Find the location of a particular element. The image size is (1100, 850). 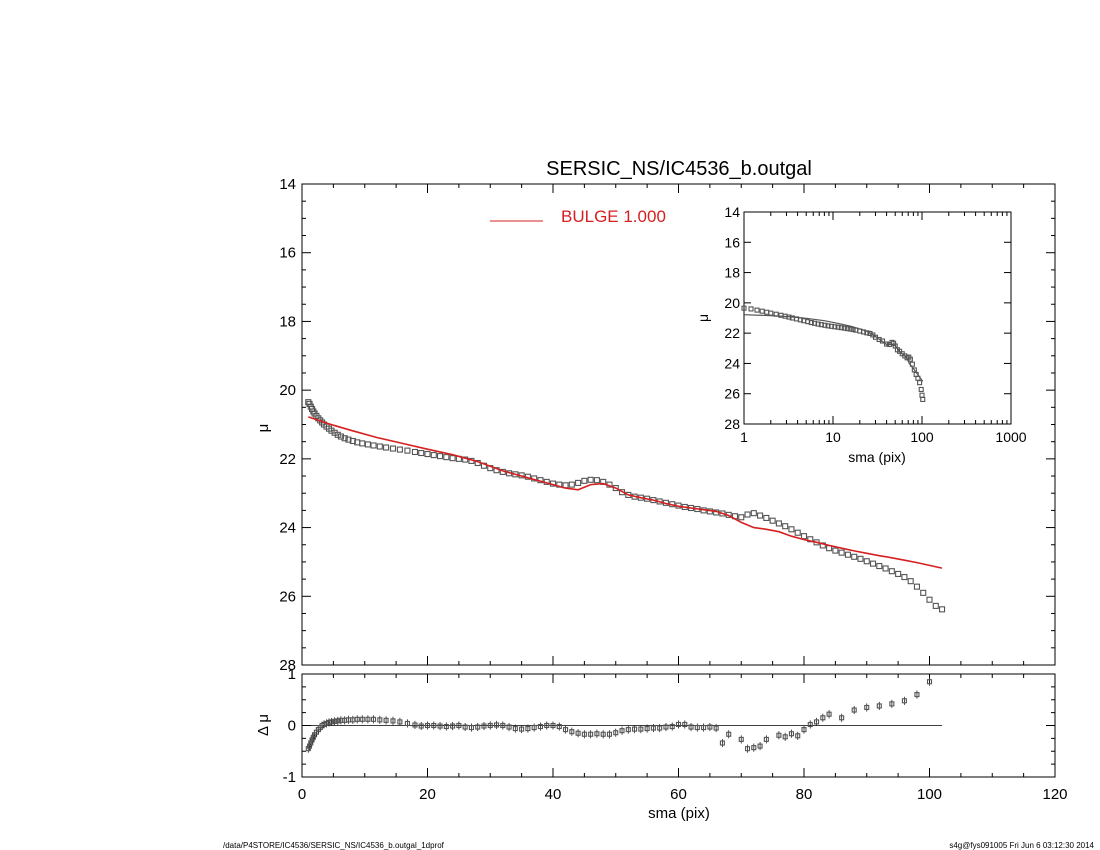

chart-title: SERSIC_NS/IC4536_b.outgal is located at coordinates (679, 169).